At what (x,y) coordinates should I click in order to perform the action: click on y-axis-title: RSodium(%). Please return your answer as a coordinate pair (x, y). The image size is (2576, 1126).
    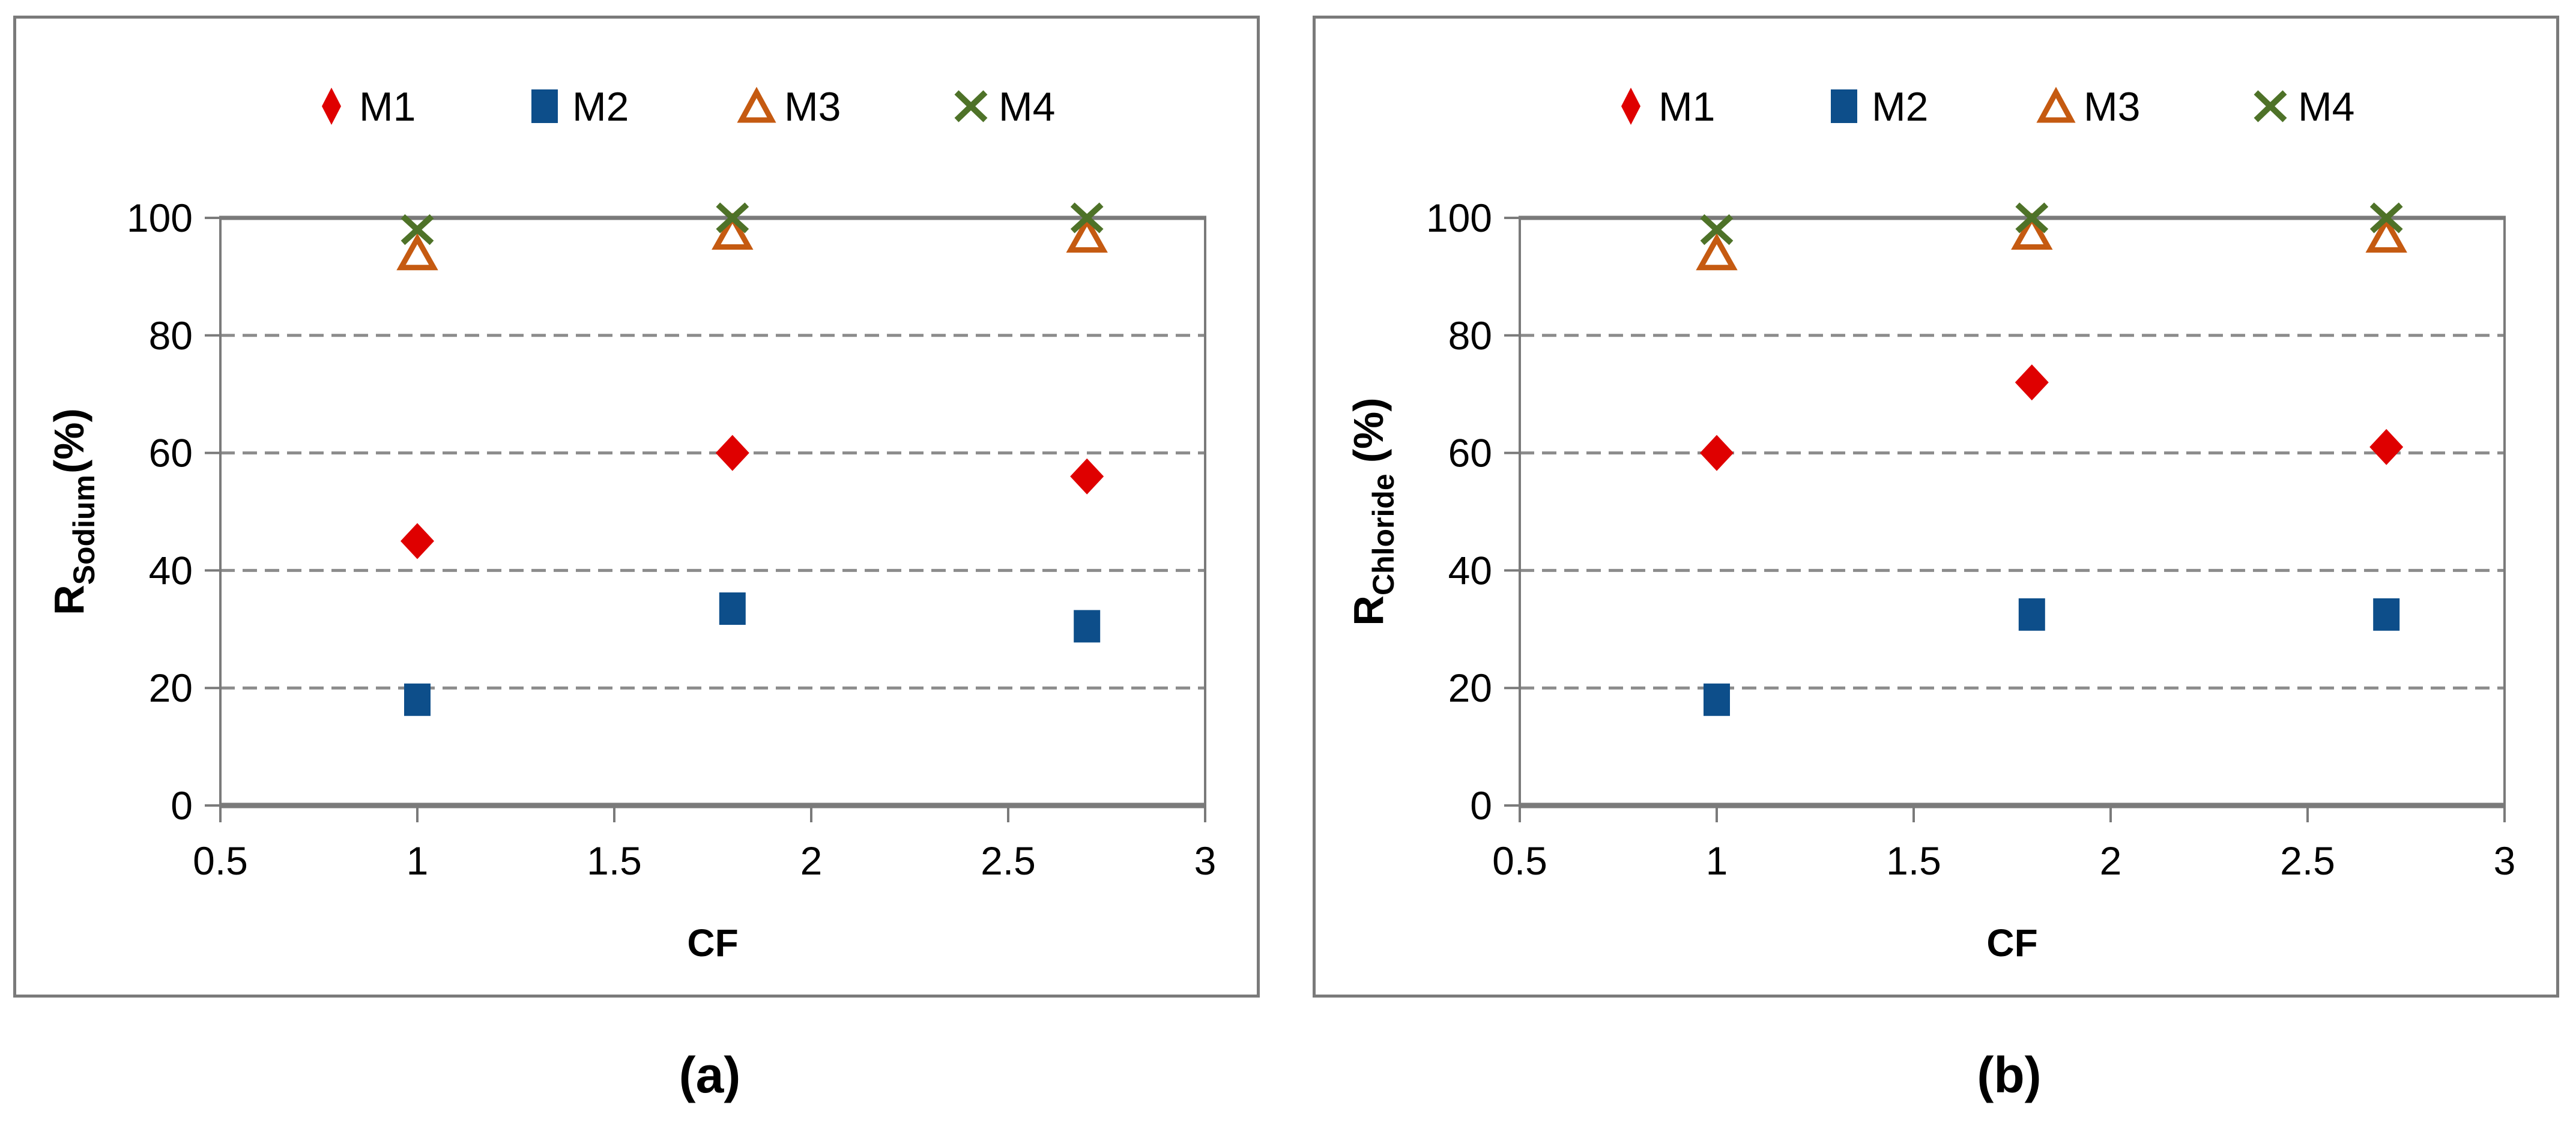
    Looking at the image, I should click on (73, 511).